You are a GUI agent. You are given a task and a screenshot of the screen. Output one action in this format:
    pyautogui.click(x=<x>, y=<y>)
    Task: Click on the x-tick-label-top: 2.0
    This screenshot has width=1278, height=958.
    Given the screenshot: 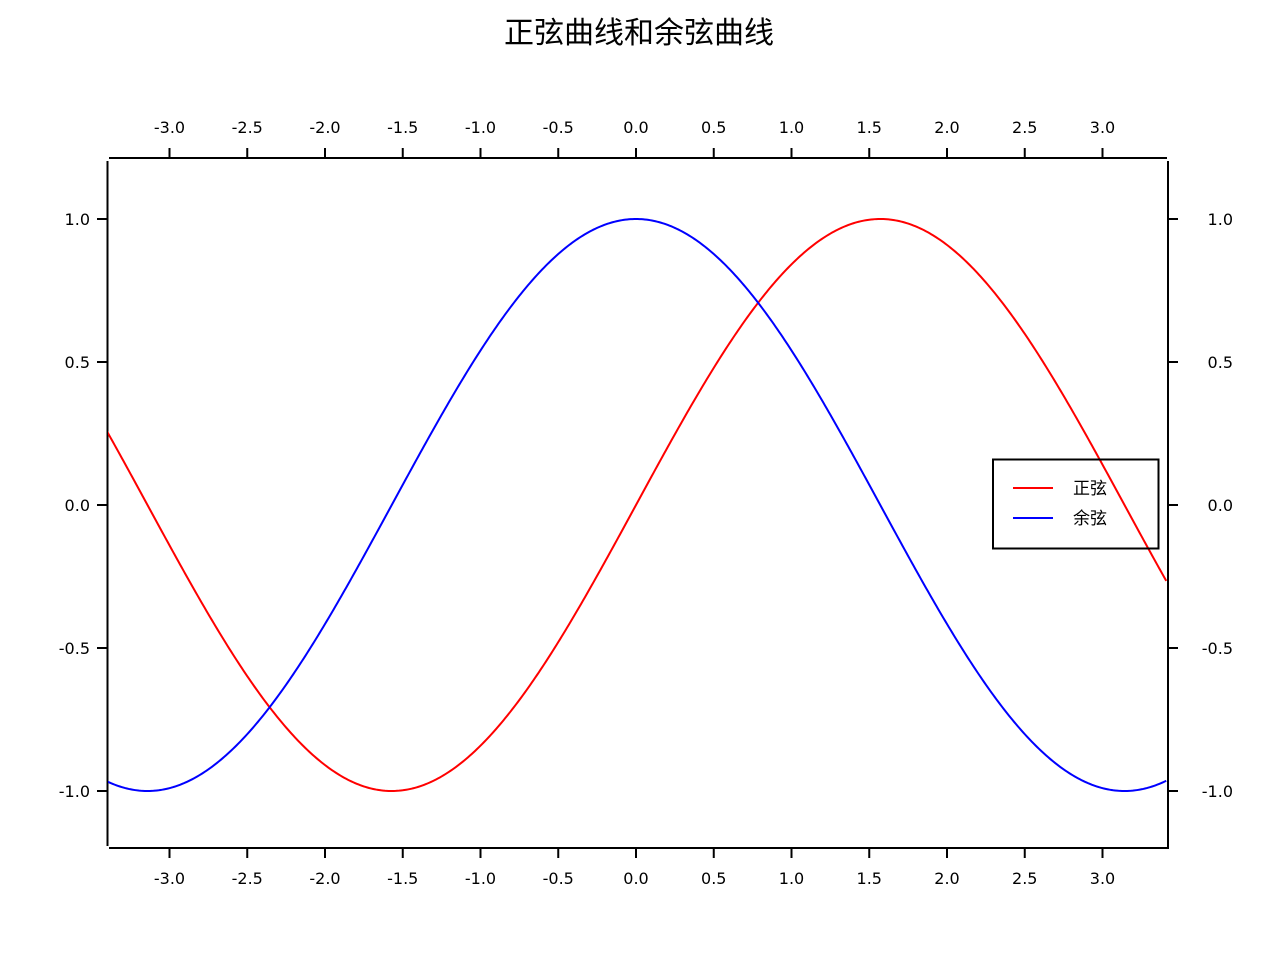 What is the action you would take?
    pyautogui.click(x=946, y=127)
    